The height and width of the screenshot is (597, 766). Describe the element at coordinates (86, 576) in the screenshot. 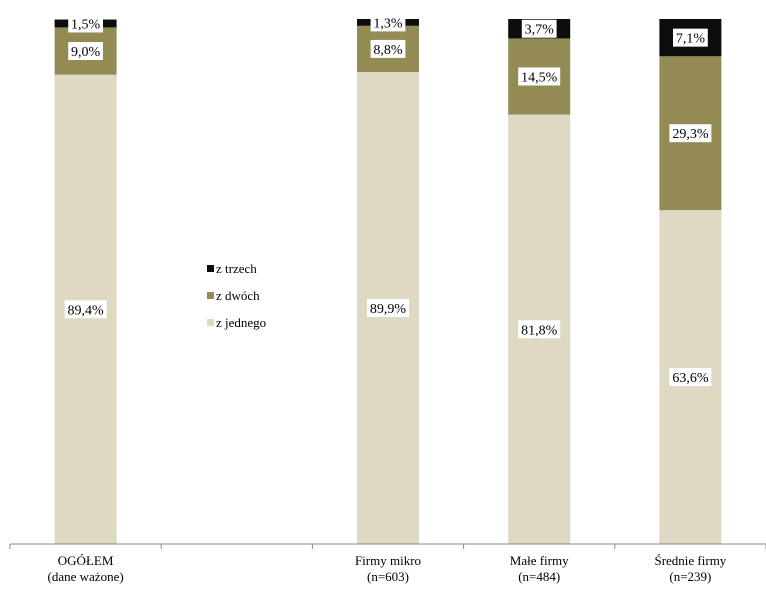

I see `x-tick-label: (dane ważone)` at that location.